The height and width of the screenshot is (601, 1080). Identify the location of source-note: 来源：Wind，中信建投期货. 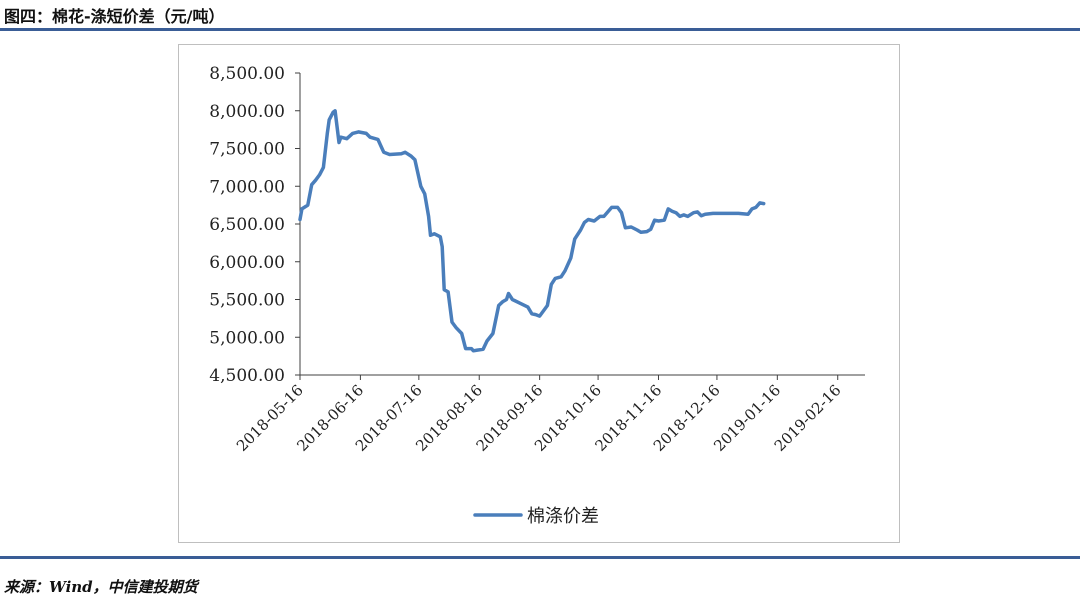
(101, 587).